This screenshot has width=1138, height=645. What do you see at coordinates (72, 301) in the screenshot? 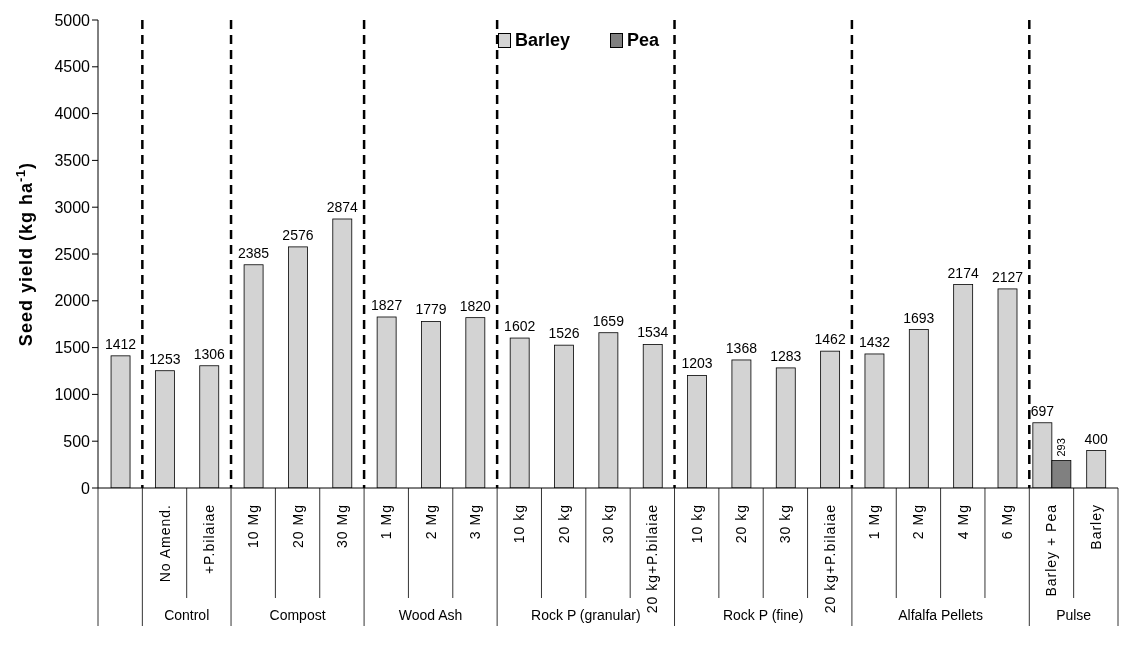
I see `y-tick-label: 2000` at bounding box center [72, 301].